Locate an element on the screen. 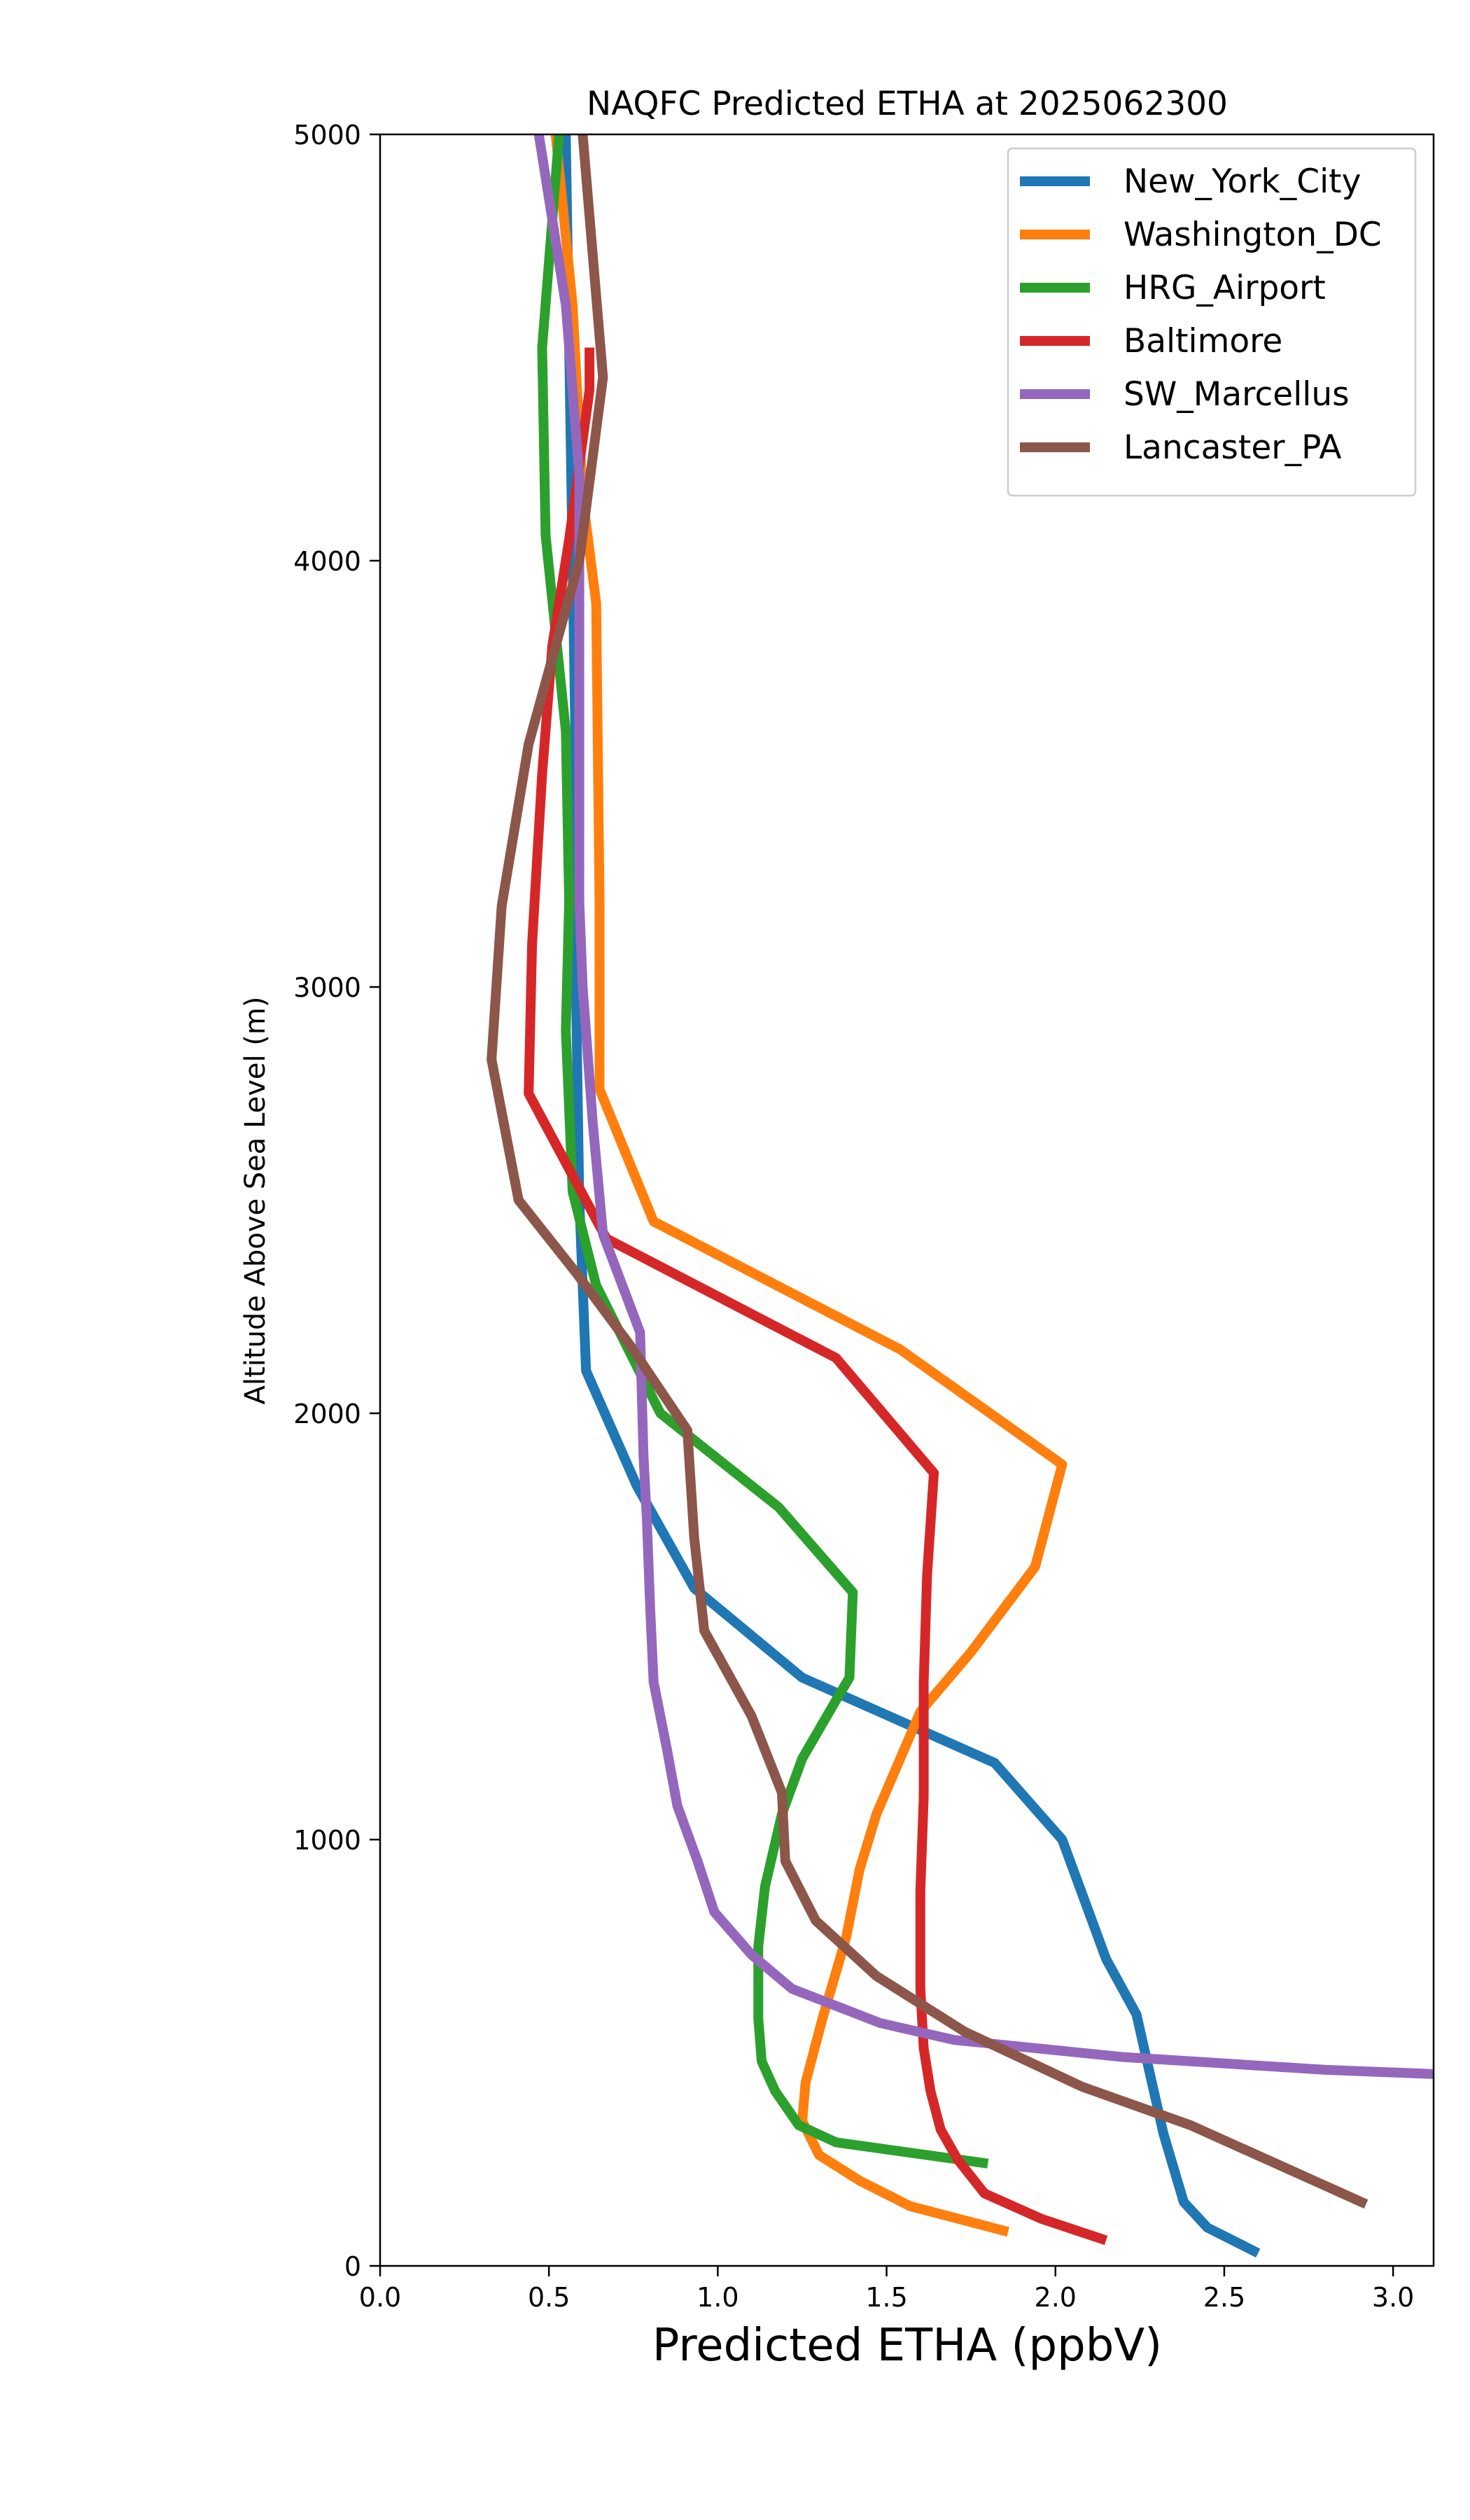 Image resolution: width=1470 pixels, height=2520 pixels. legend-label: HRG_Airport is located at coordinates (1225, 288).